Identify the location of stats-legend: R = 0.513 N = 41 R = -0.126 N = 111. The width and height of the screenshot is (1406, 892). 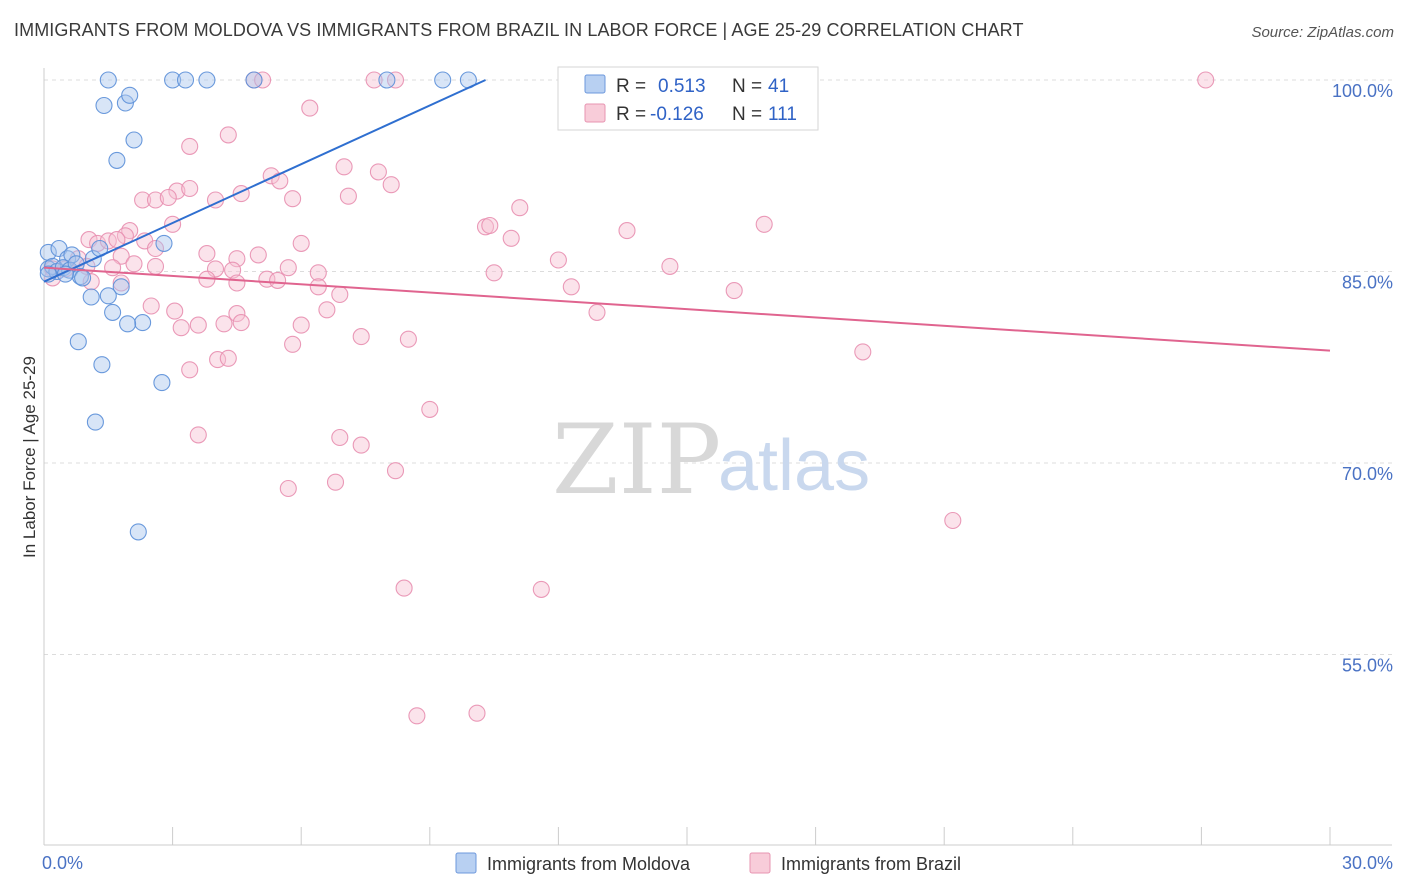
(688, 98).